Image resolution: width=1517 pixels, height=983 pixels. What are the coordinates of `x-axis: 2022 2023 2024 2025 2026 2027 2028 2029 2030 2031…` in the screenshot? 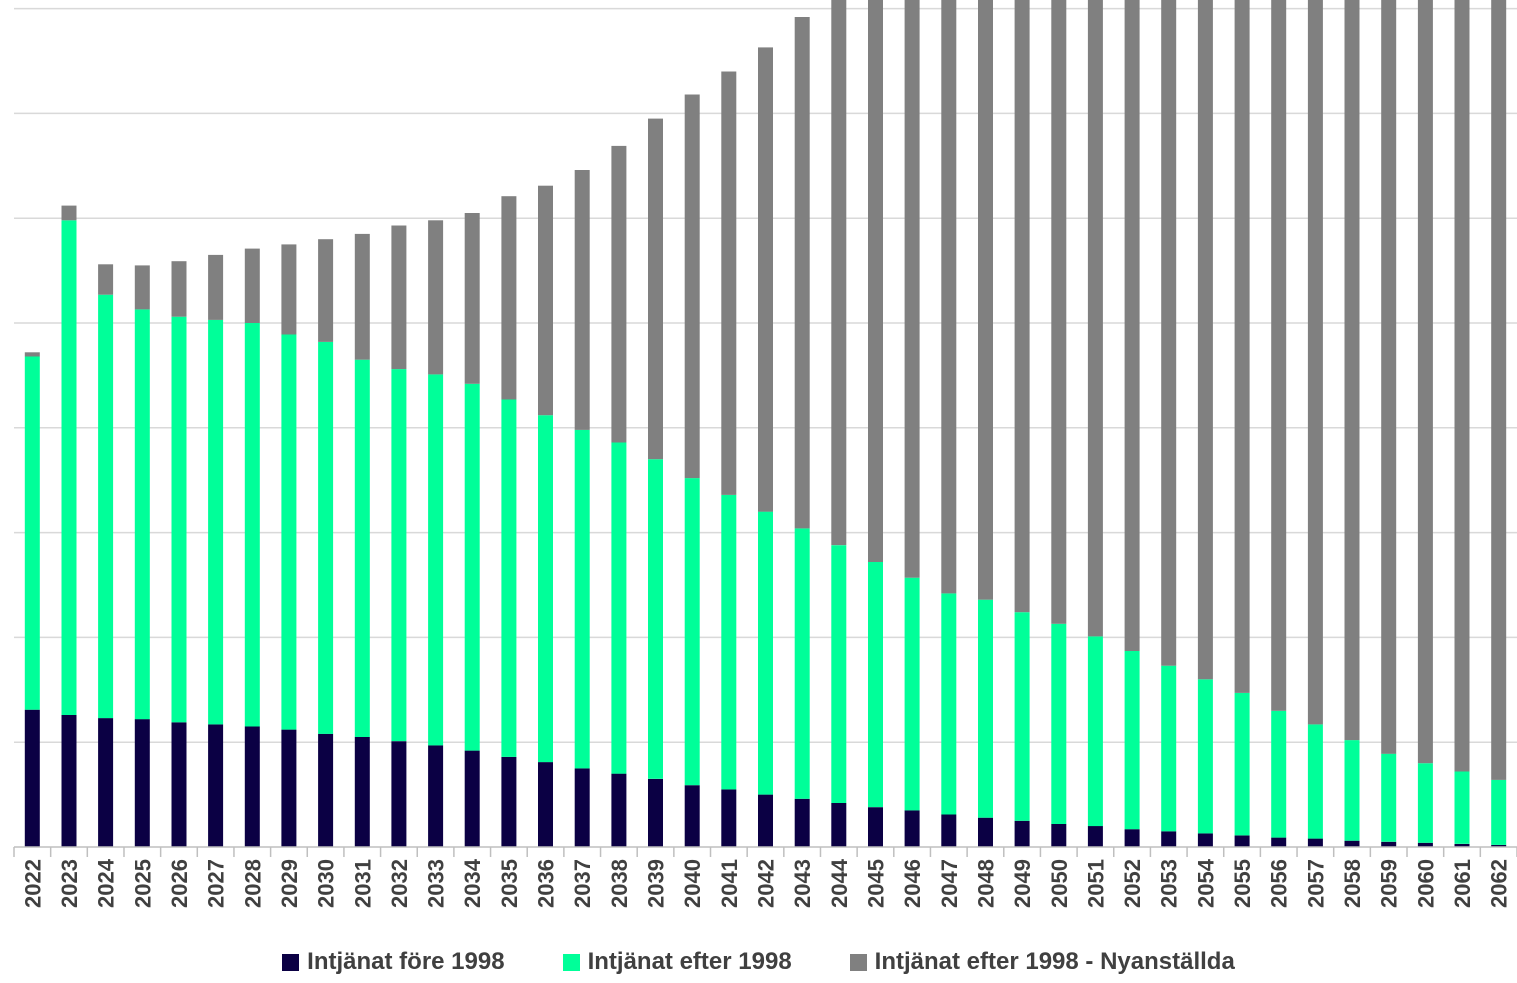 It's located at (765, 877).